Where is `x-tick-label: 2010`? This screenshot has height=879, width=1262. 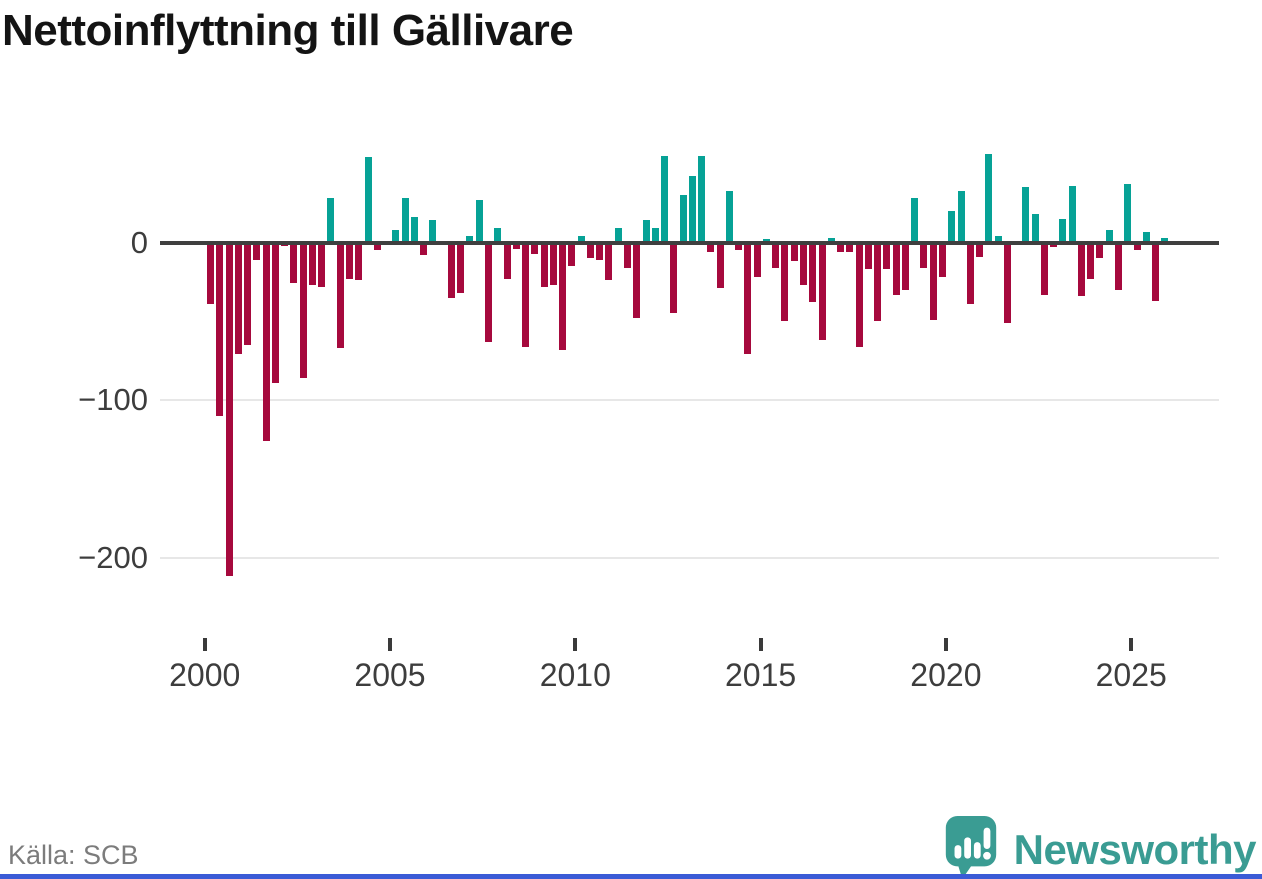
x-tick-label: 2010 is located at coordinates (575, 675).